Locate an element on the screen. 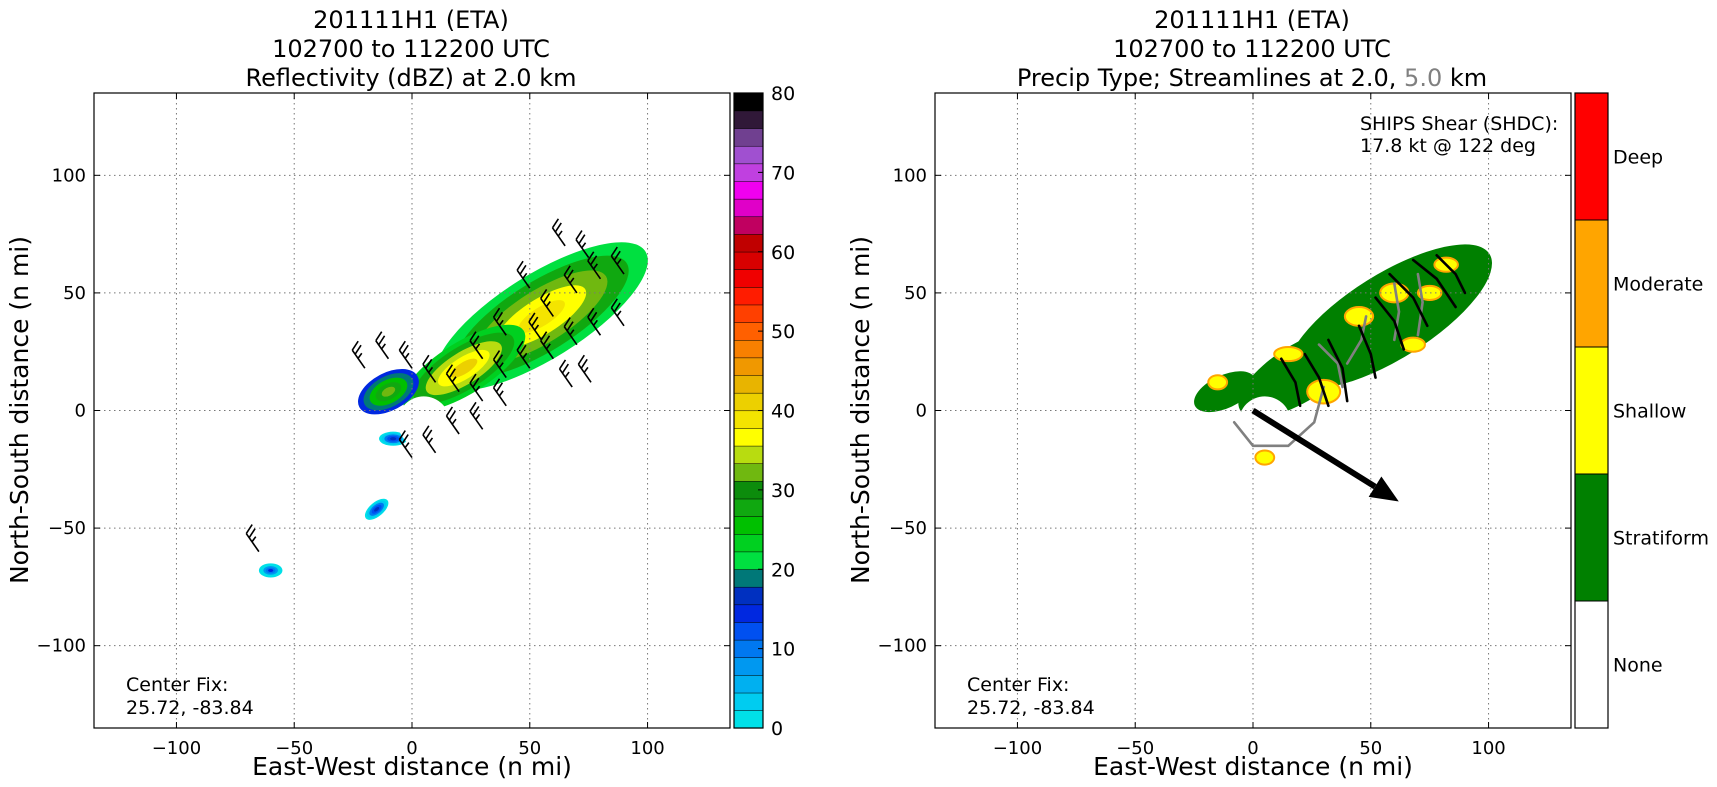 The height and width of the screenshot is (787, 1717). reflectivity-colorbar-ticks: 0 10 20 30 40 50 60 70 80 is located at coordinates (776, 411).